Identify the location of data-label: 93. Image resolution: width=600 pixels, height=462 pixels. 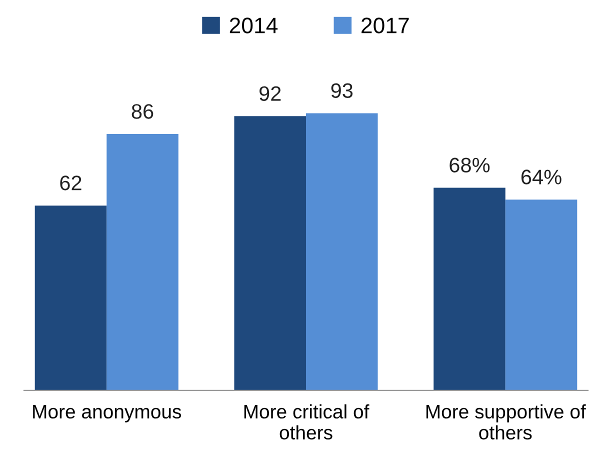
(342, 90).